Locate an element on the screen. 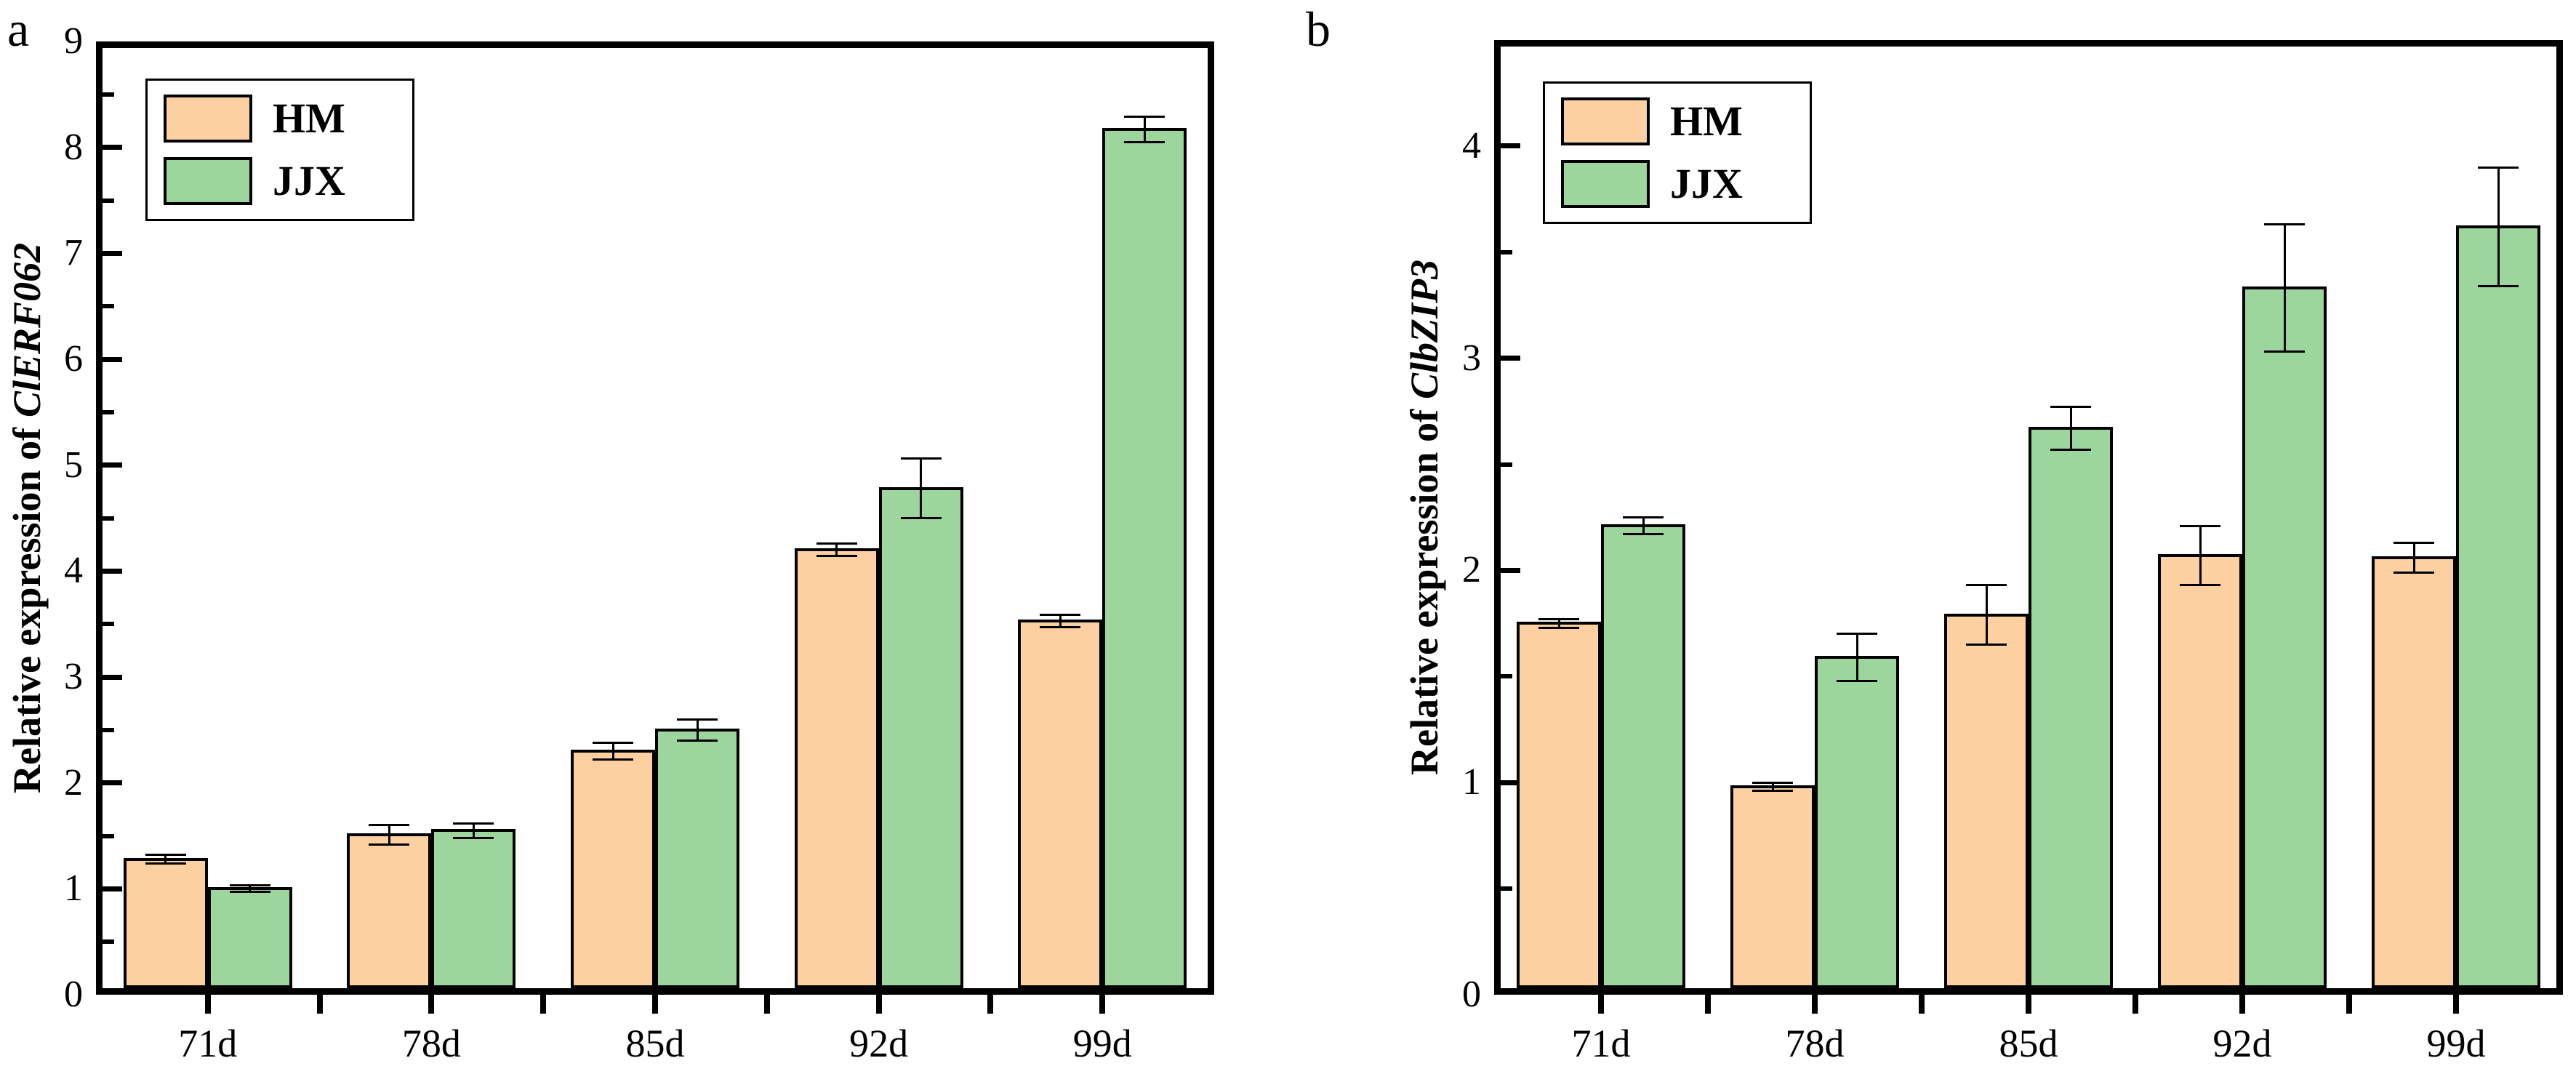 This screenshot has width=2576, height=1082. bar-jjx-71d is located at coordinates (250, 938).